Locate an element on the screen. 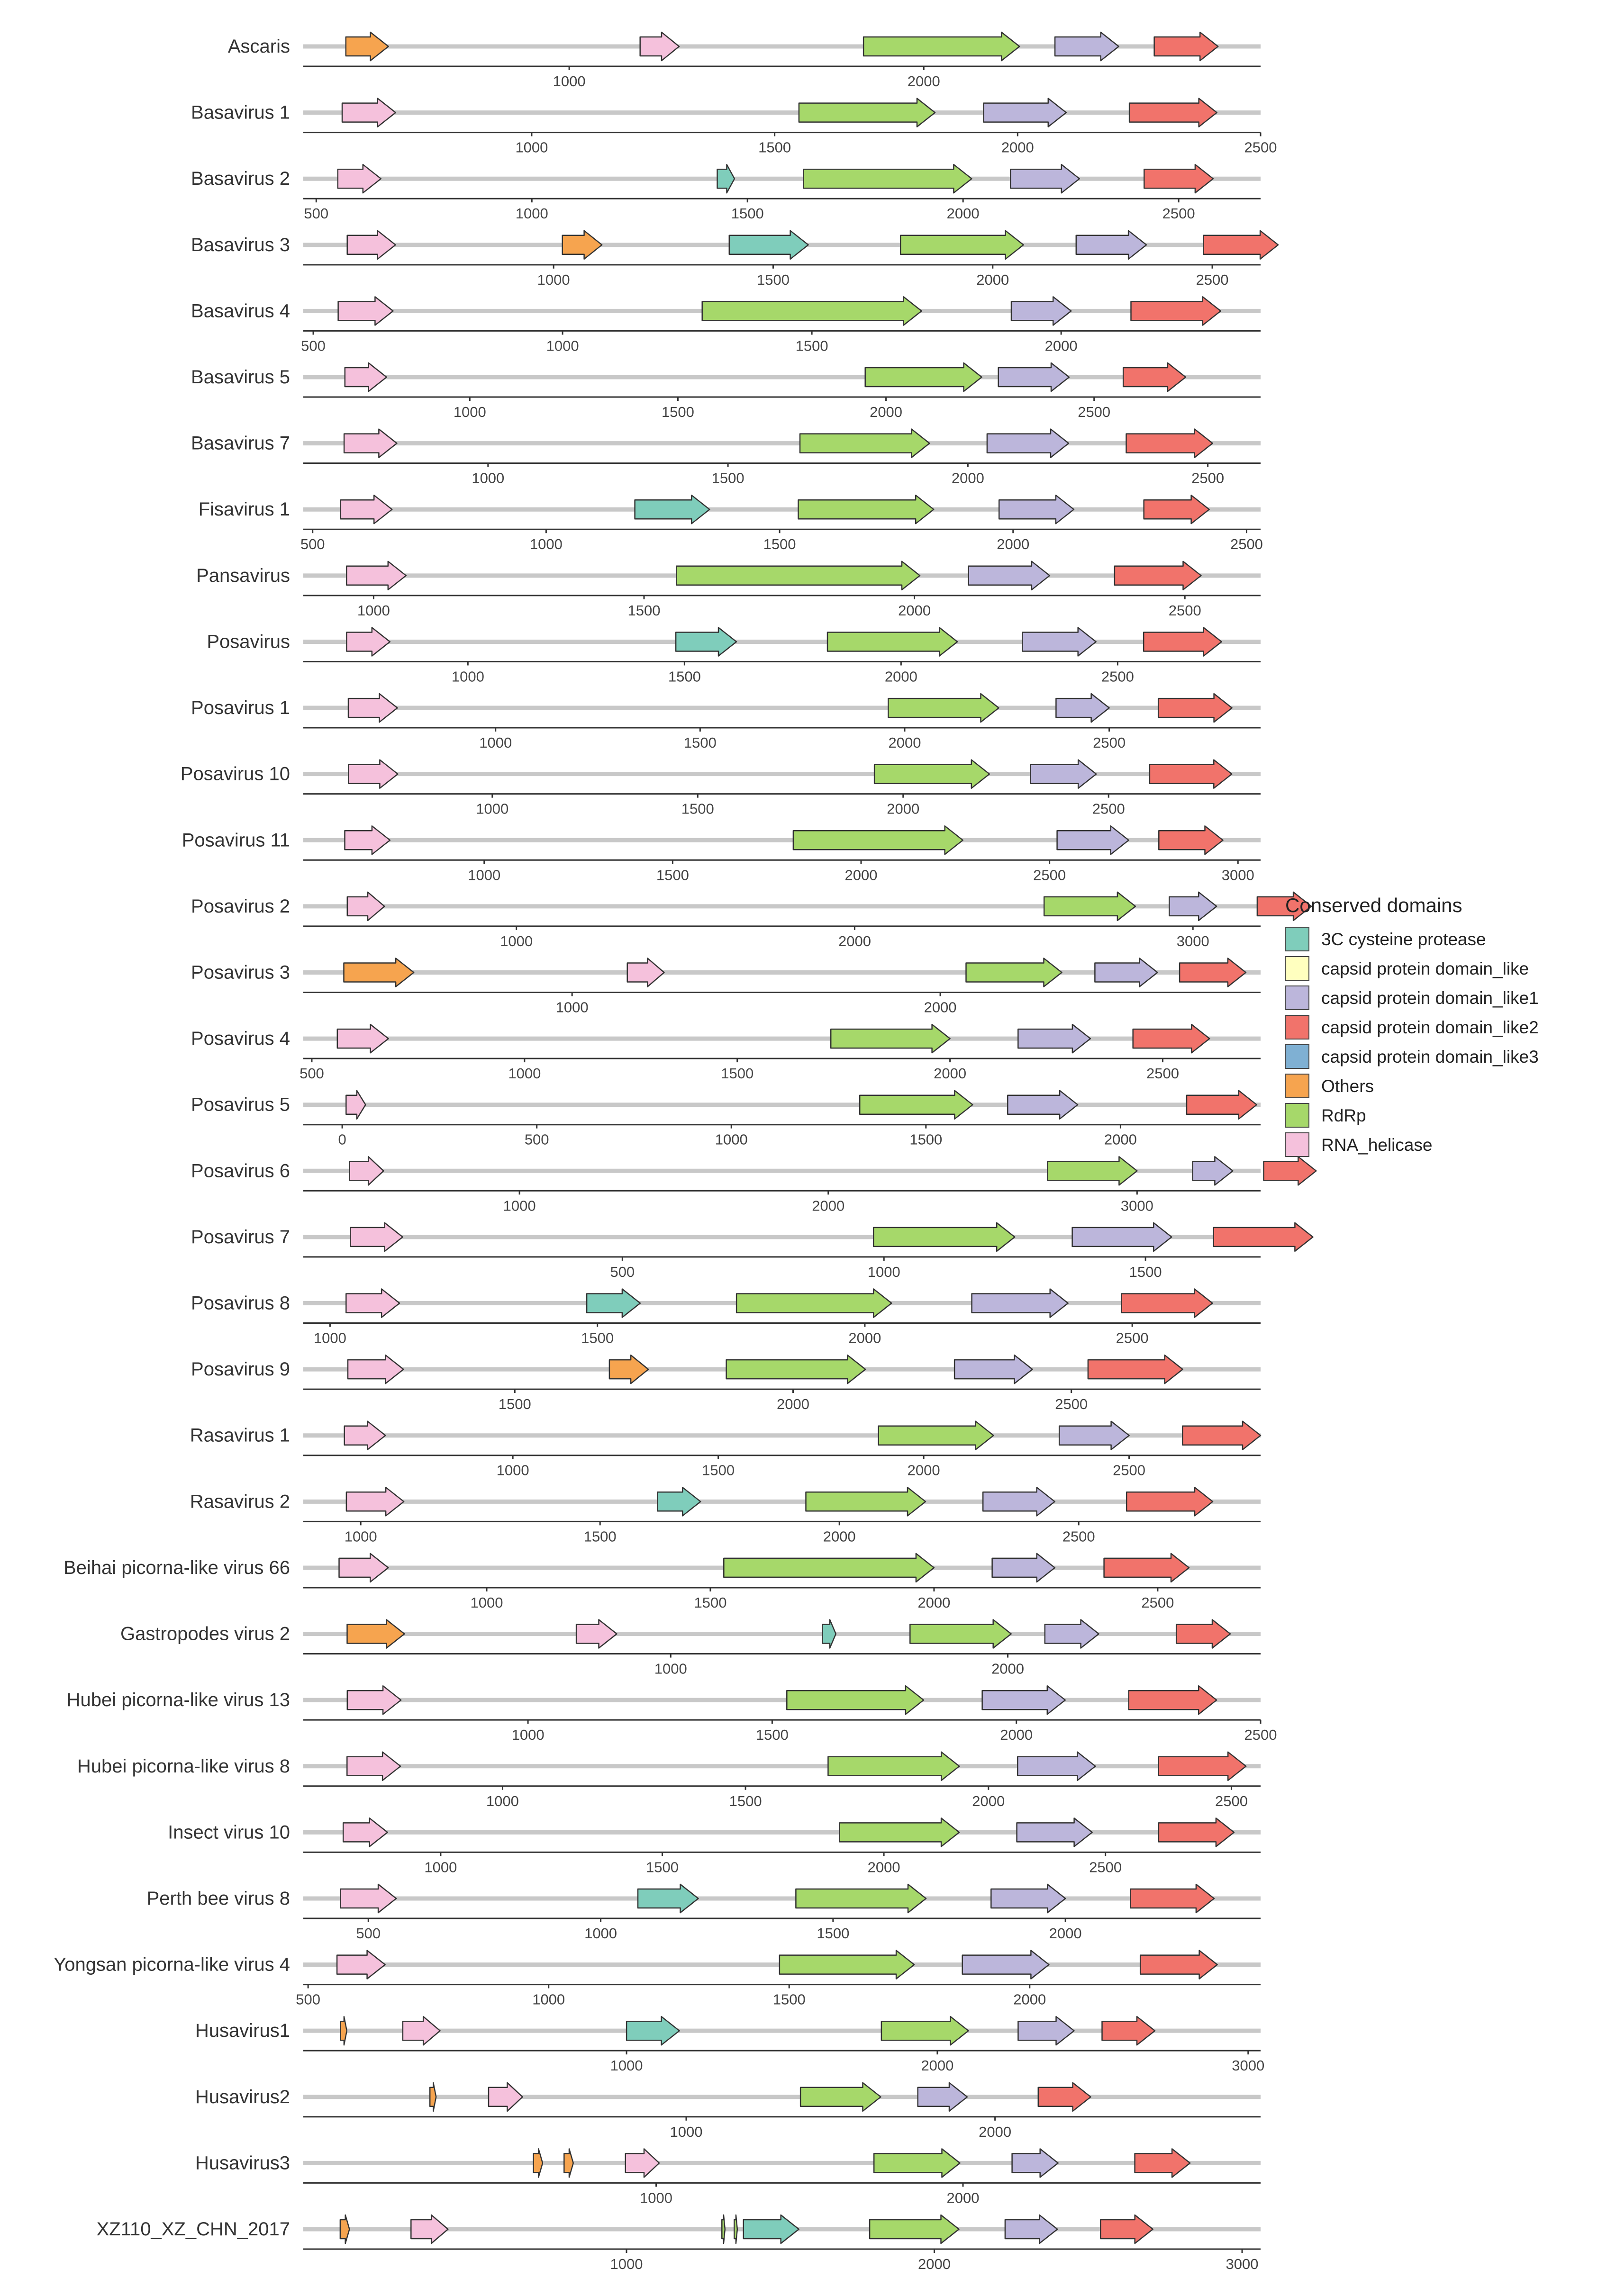  genome-track: Basavirus 1 1000 1500 2000 2500 is located at coordinates (734, 127).